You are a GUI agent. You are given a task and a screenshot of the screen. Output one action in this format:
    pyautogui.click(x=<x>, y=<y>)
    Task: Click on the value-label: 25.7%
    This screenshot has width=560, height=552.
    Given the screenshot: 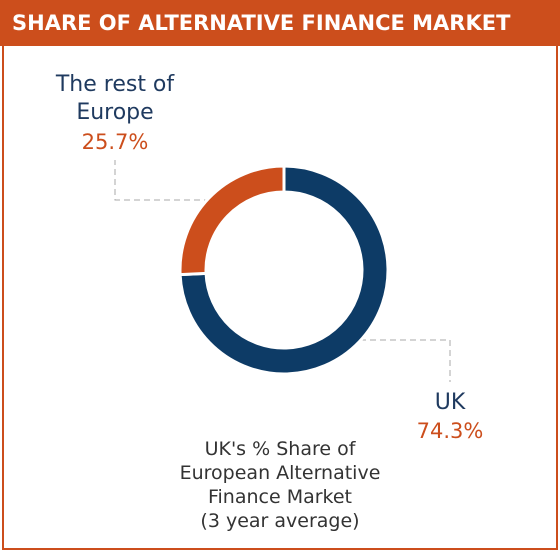 What is the action you would take?
    pyautogui.click(x=115, y=142)
    